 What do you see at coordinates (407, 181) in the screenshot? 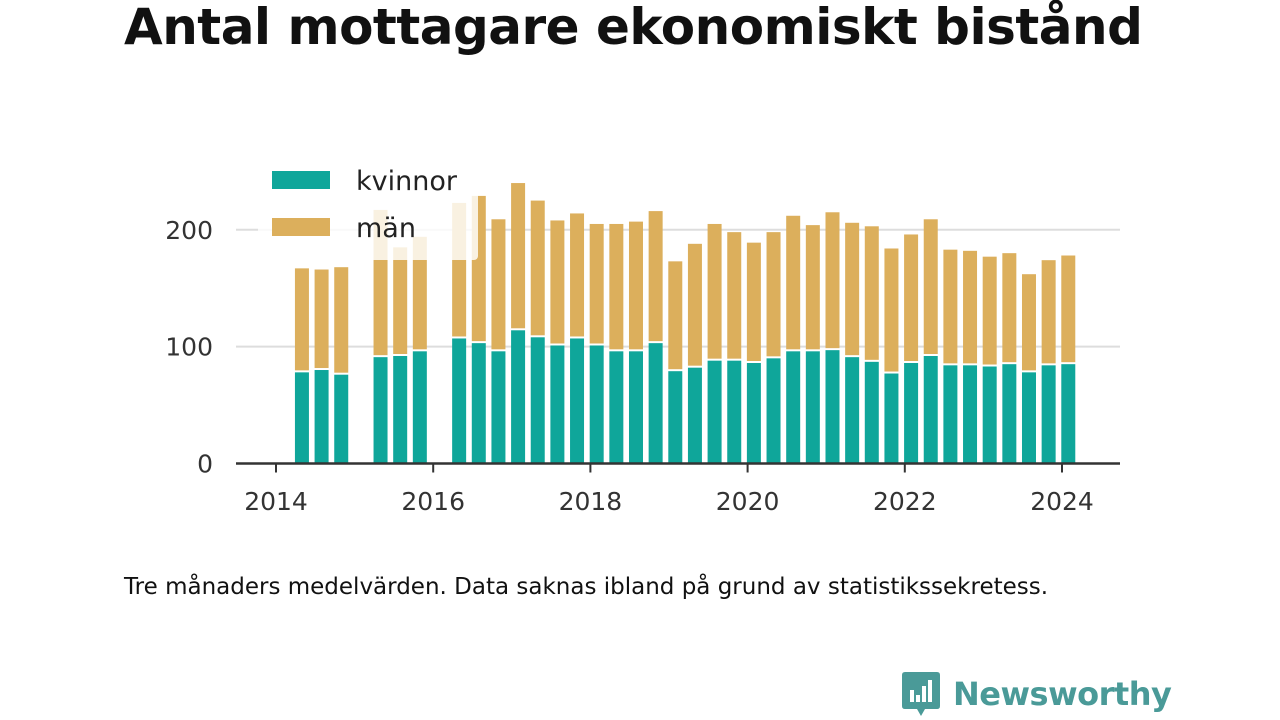
I see `legend-label: kvinnor` at bounding box center [407, 181].